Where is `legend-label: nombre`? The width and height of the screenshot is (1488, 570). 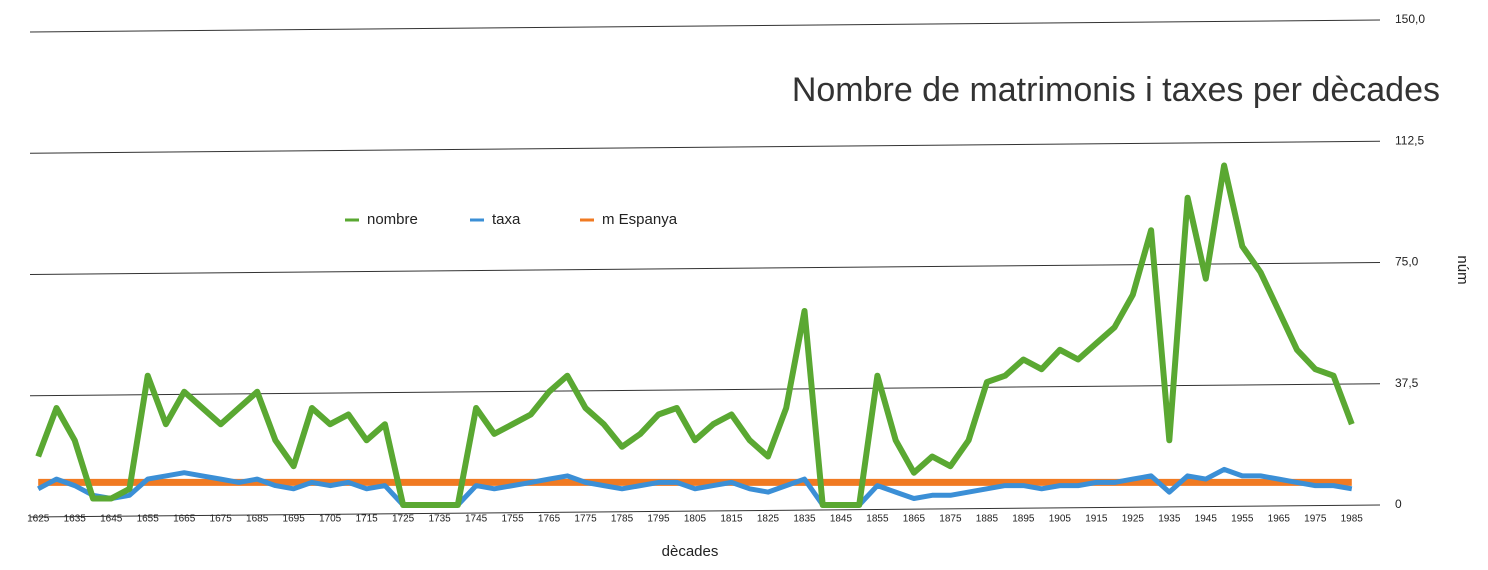
legend-label: nombre is located at coordinates (392, 219).